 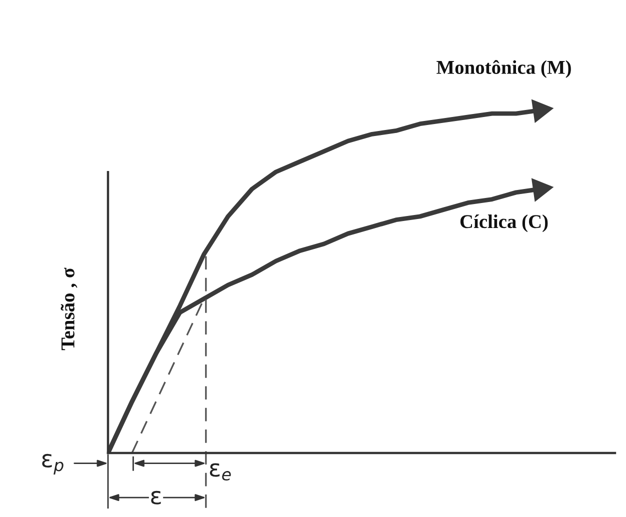 I want to click on text: ε, so click(x=156, y=497).